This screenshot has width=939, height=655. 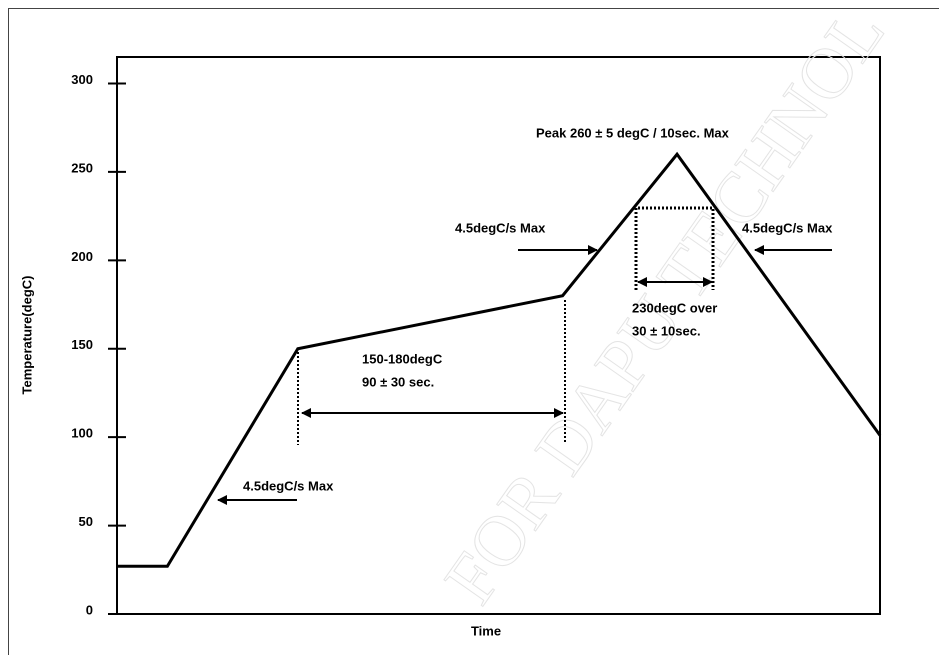 What do you see at coordinates (82, 167) in the screenshot?
I see `y-tick-label: 250` at bounding box center [82, 167].